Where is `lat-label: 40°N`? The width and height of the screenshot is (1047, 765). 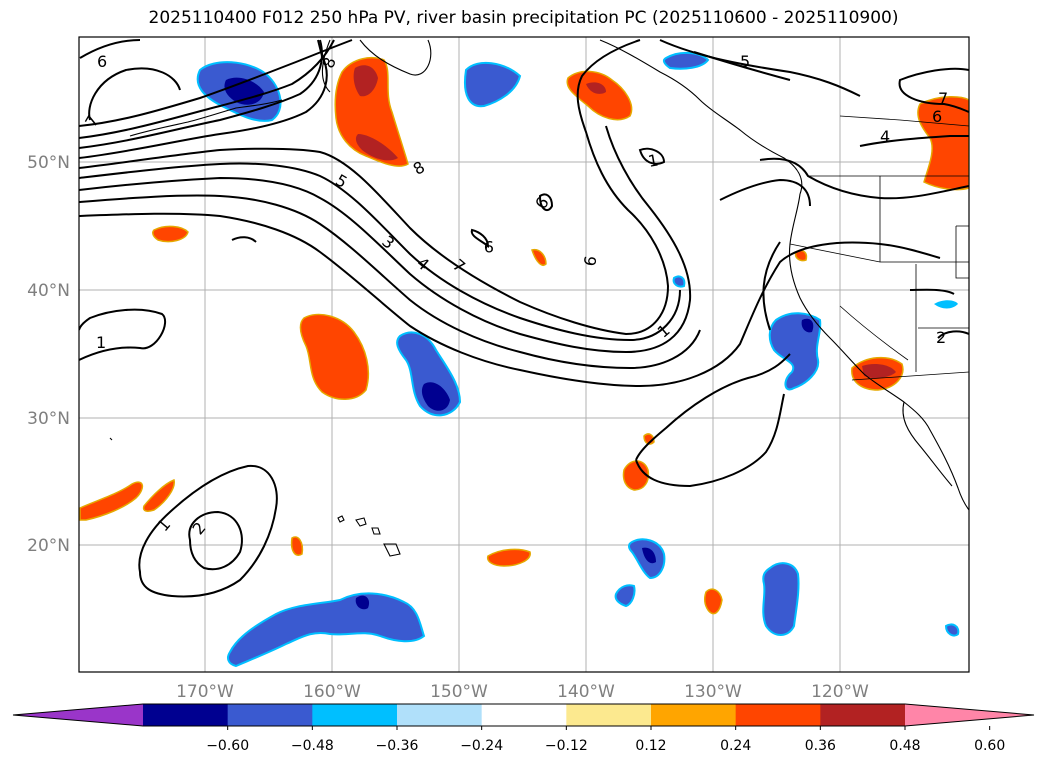
lat-label: 40°N is located at coordinates (48, 291).